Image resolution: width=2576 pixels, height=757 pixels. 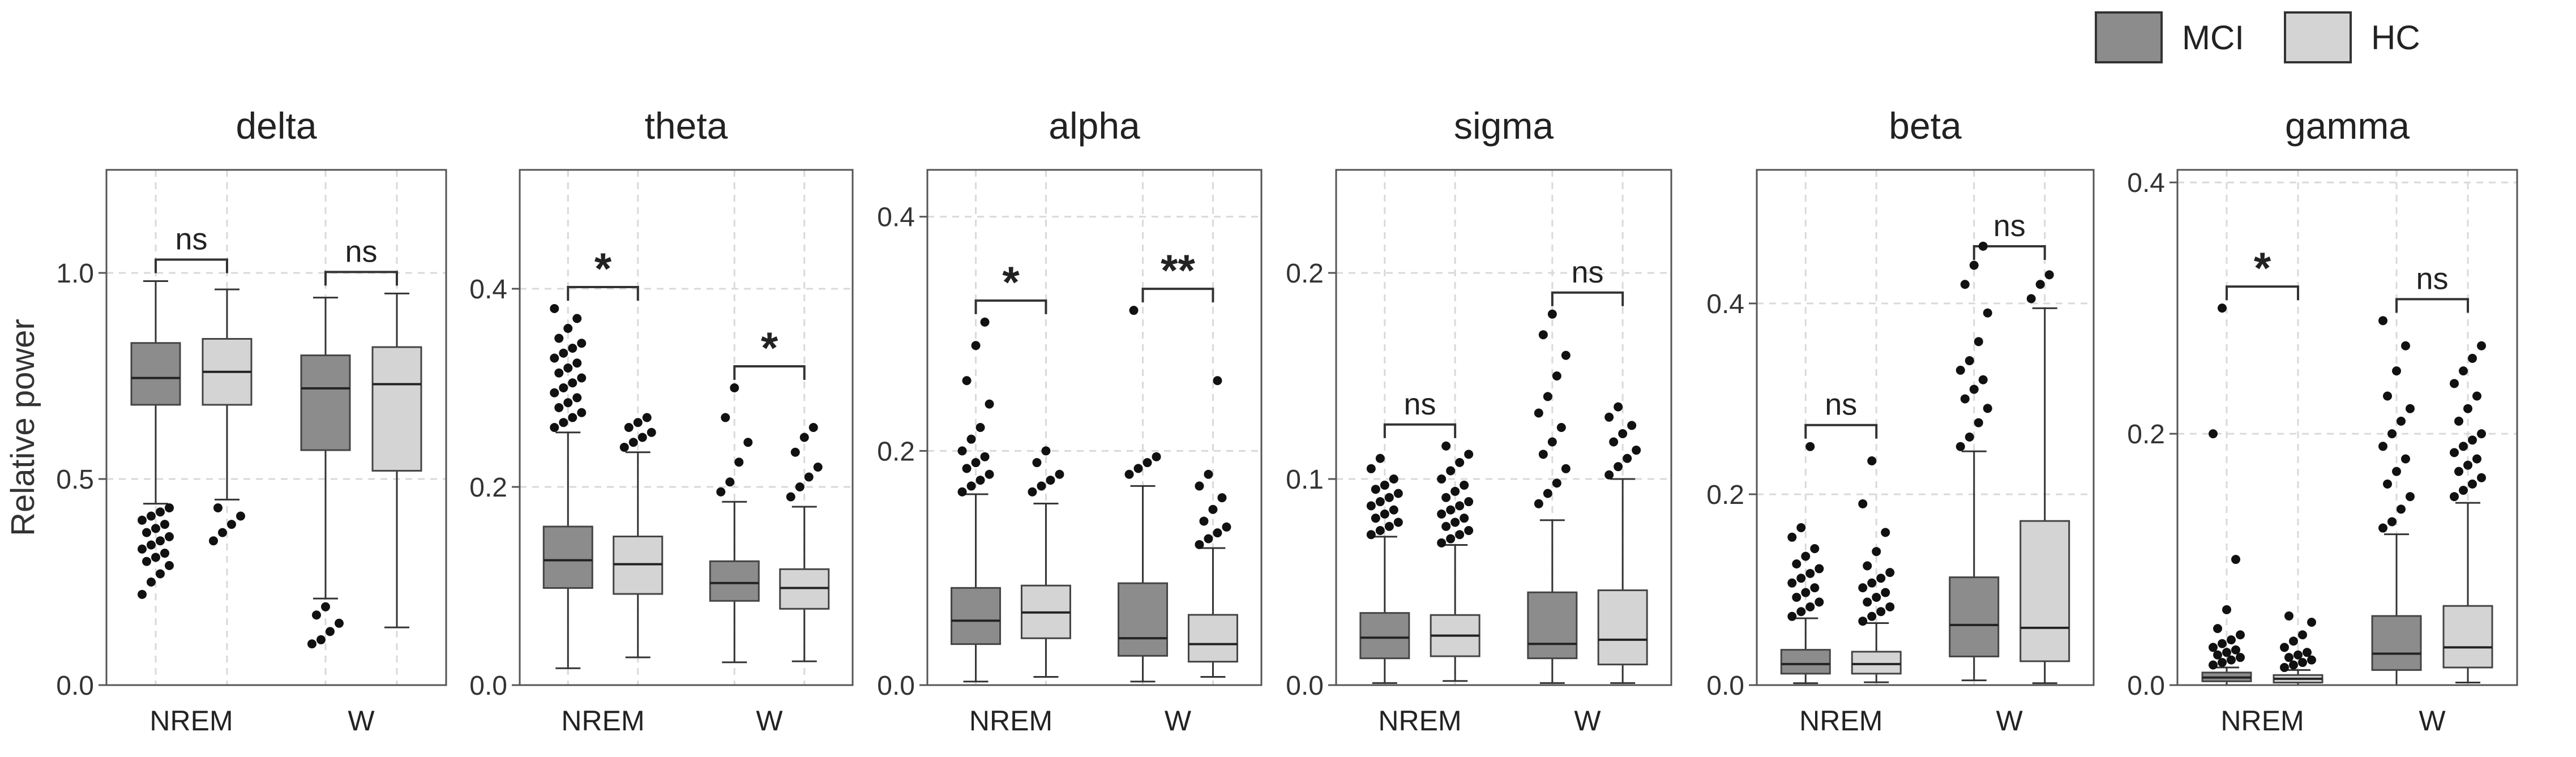 I want to click on y-tick-label: 1.0, so click(x=75, y=274).